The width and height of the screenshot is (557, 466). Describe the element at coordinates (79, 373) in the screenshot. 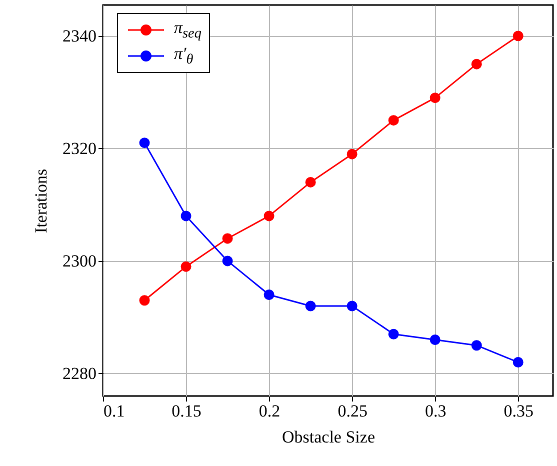

I see `y-tick-label: 2280` at that location.